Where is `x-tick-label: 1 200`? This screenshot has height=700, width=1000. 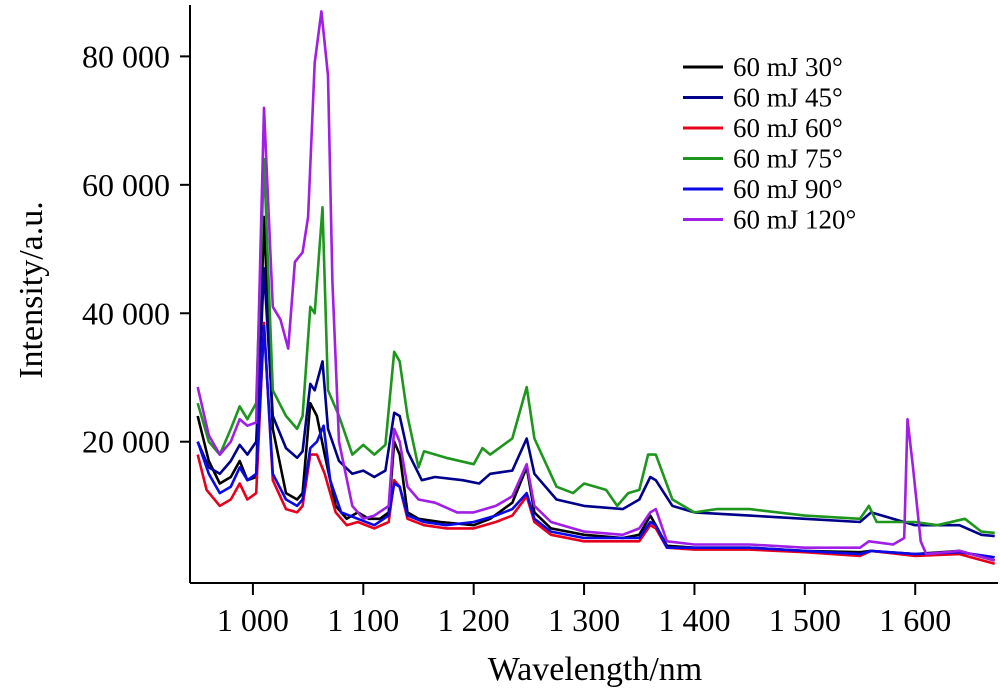 x-tick-label: 1 200 is located at coordinates (474, 620).